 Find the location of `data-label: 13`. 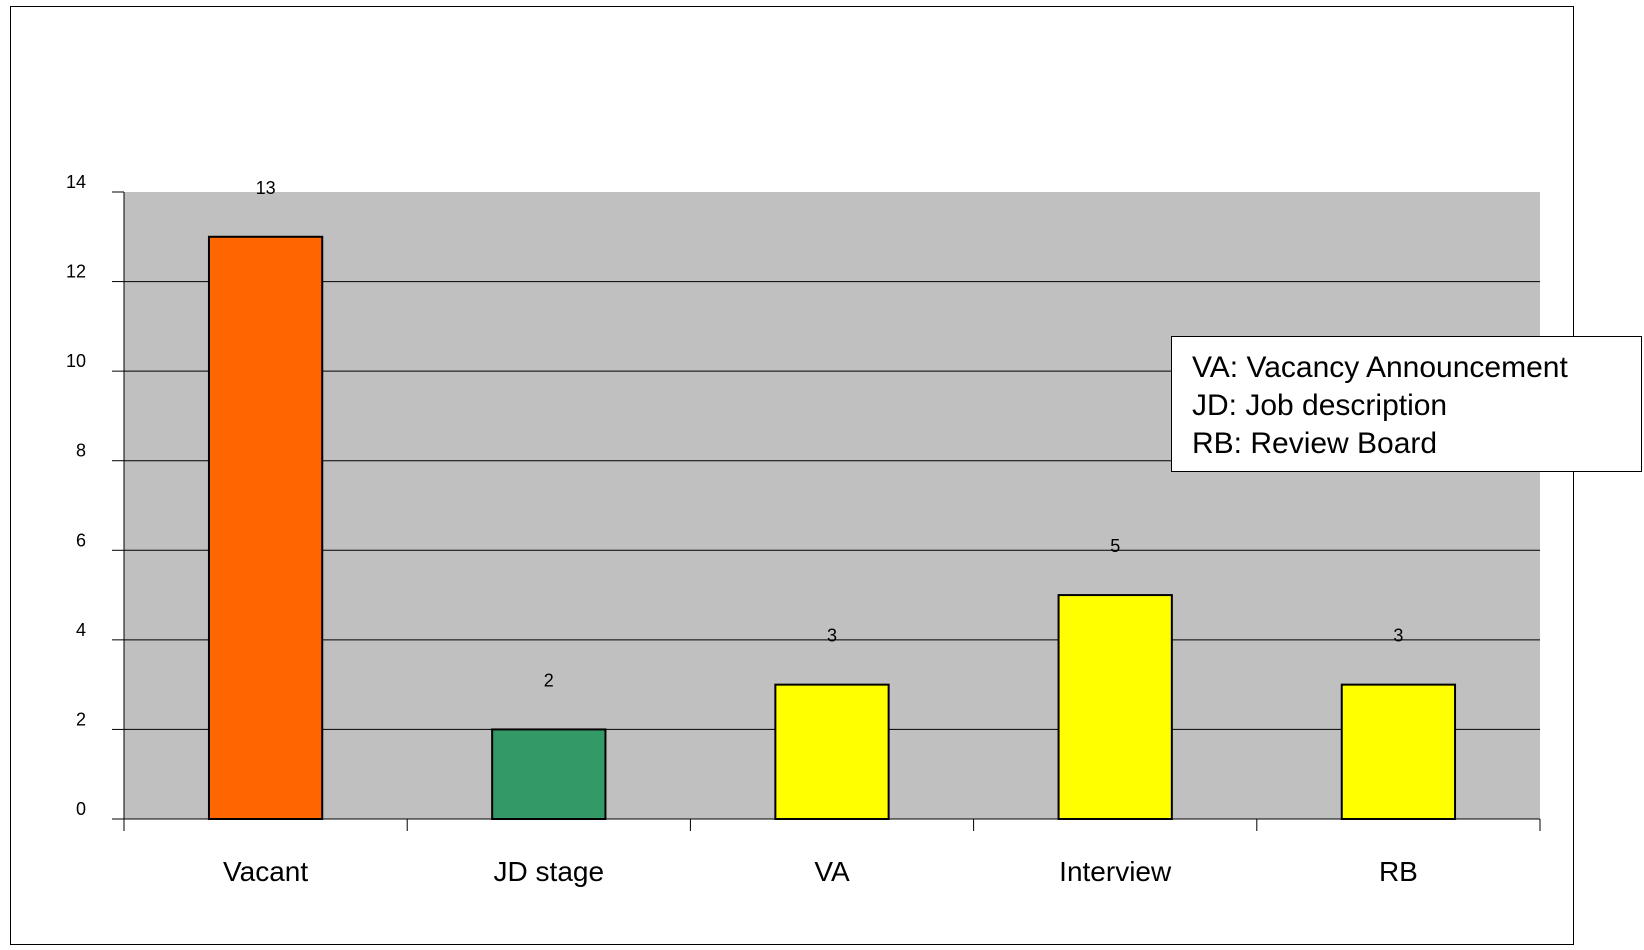

data-label: 13 is located at coordinates (266, 188).